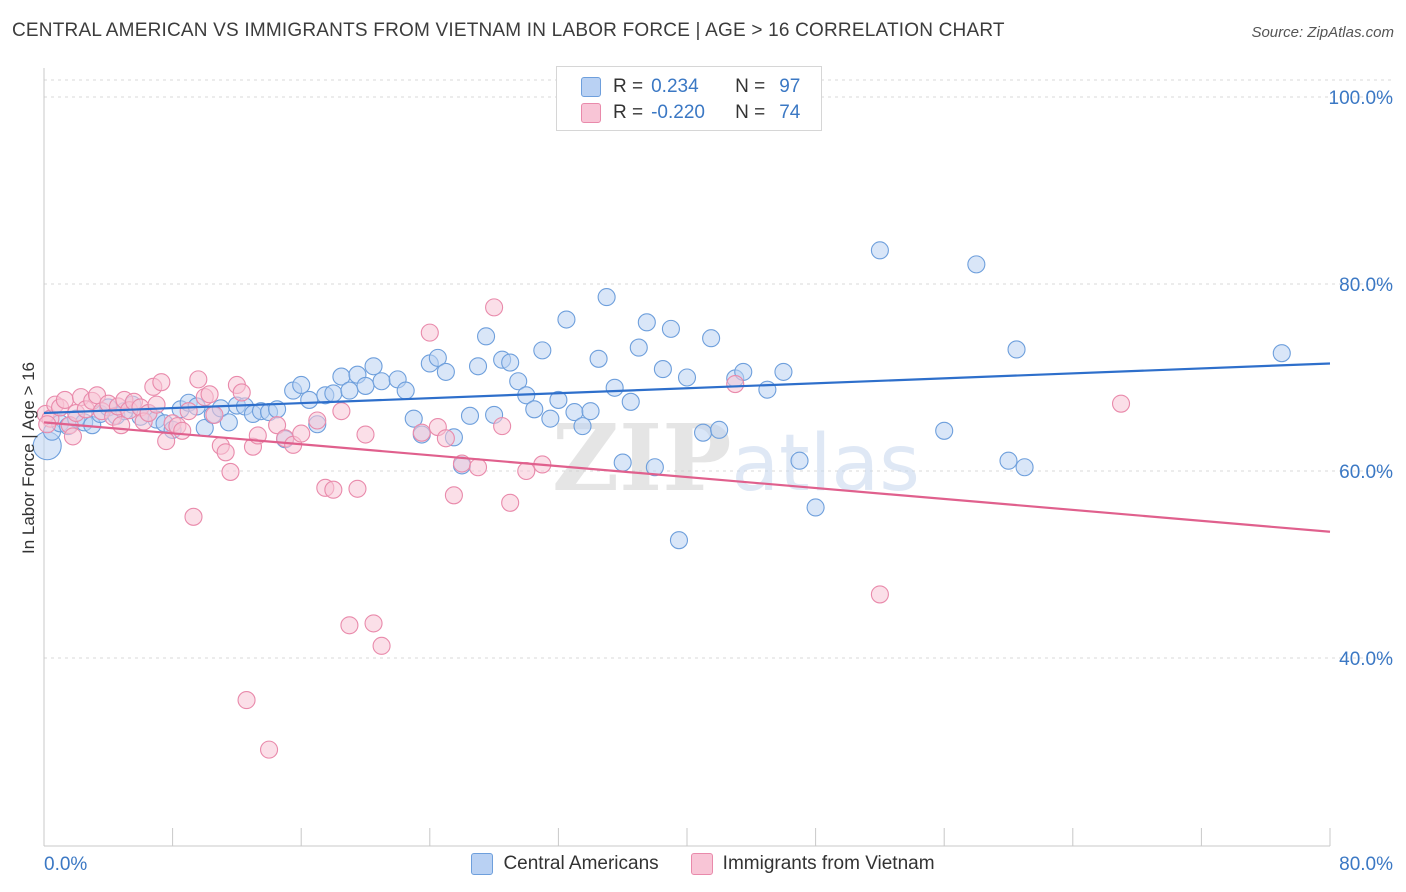  What do you see at coordinates (28, 458) in the screenshot?
I see `y-axis-label: In Labor Force | Age > 16` at bounding box center [28, 458].